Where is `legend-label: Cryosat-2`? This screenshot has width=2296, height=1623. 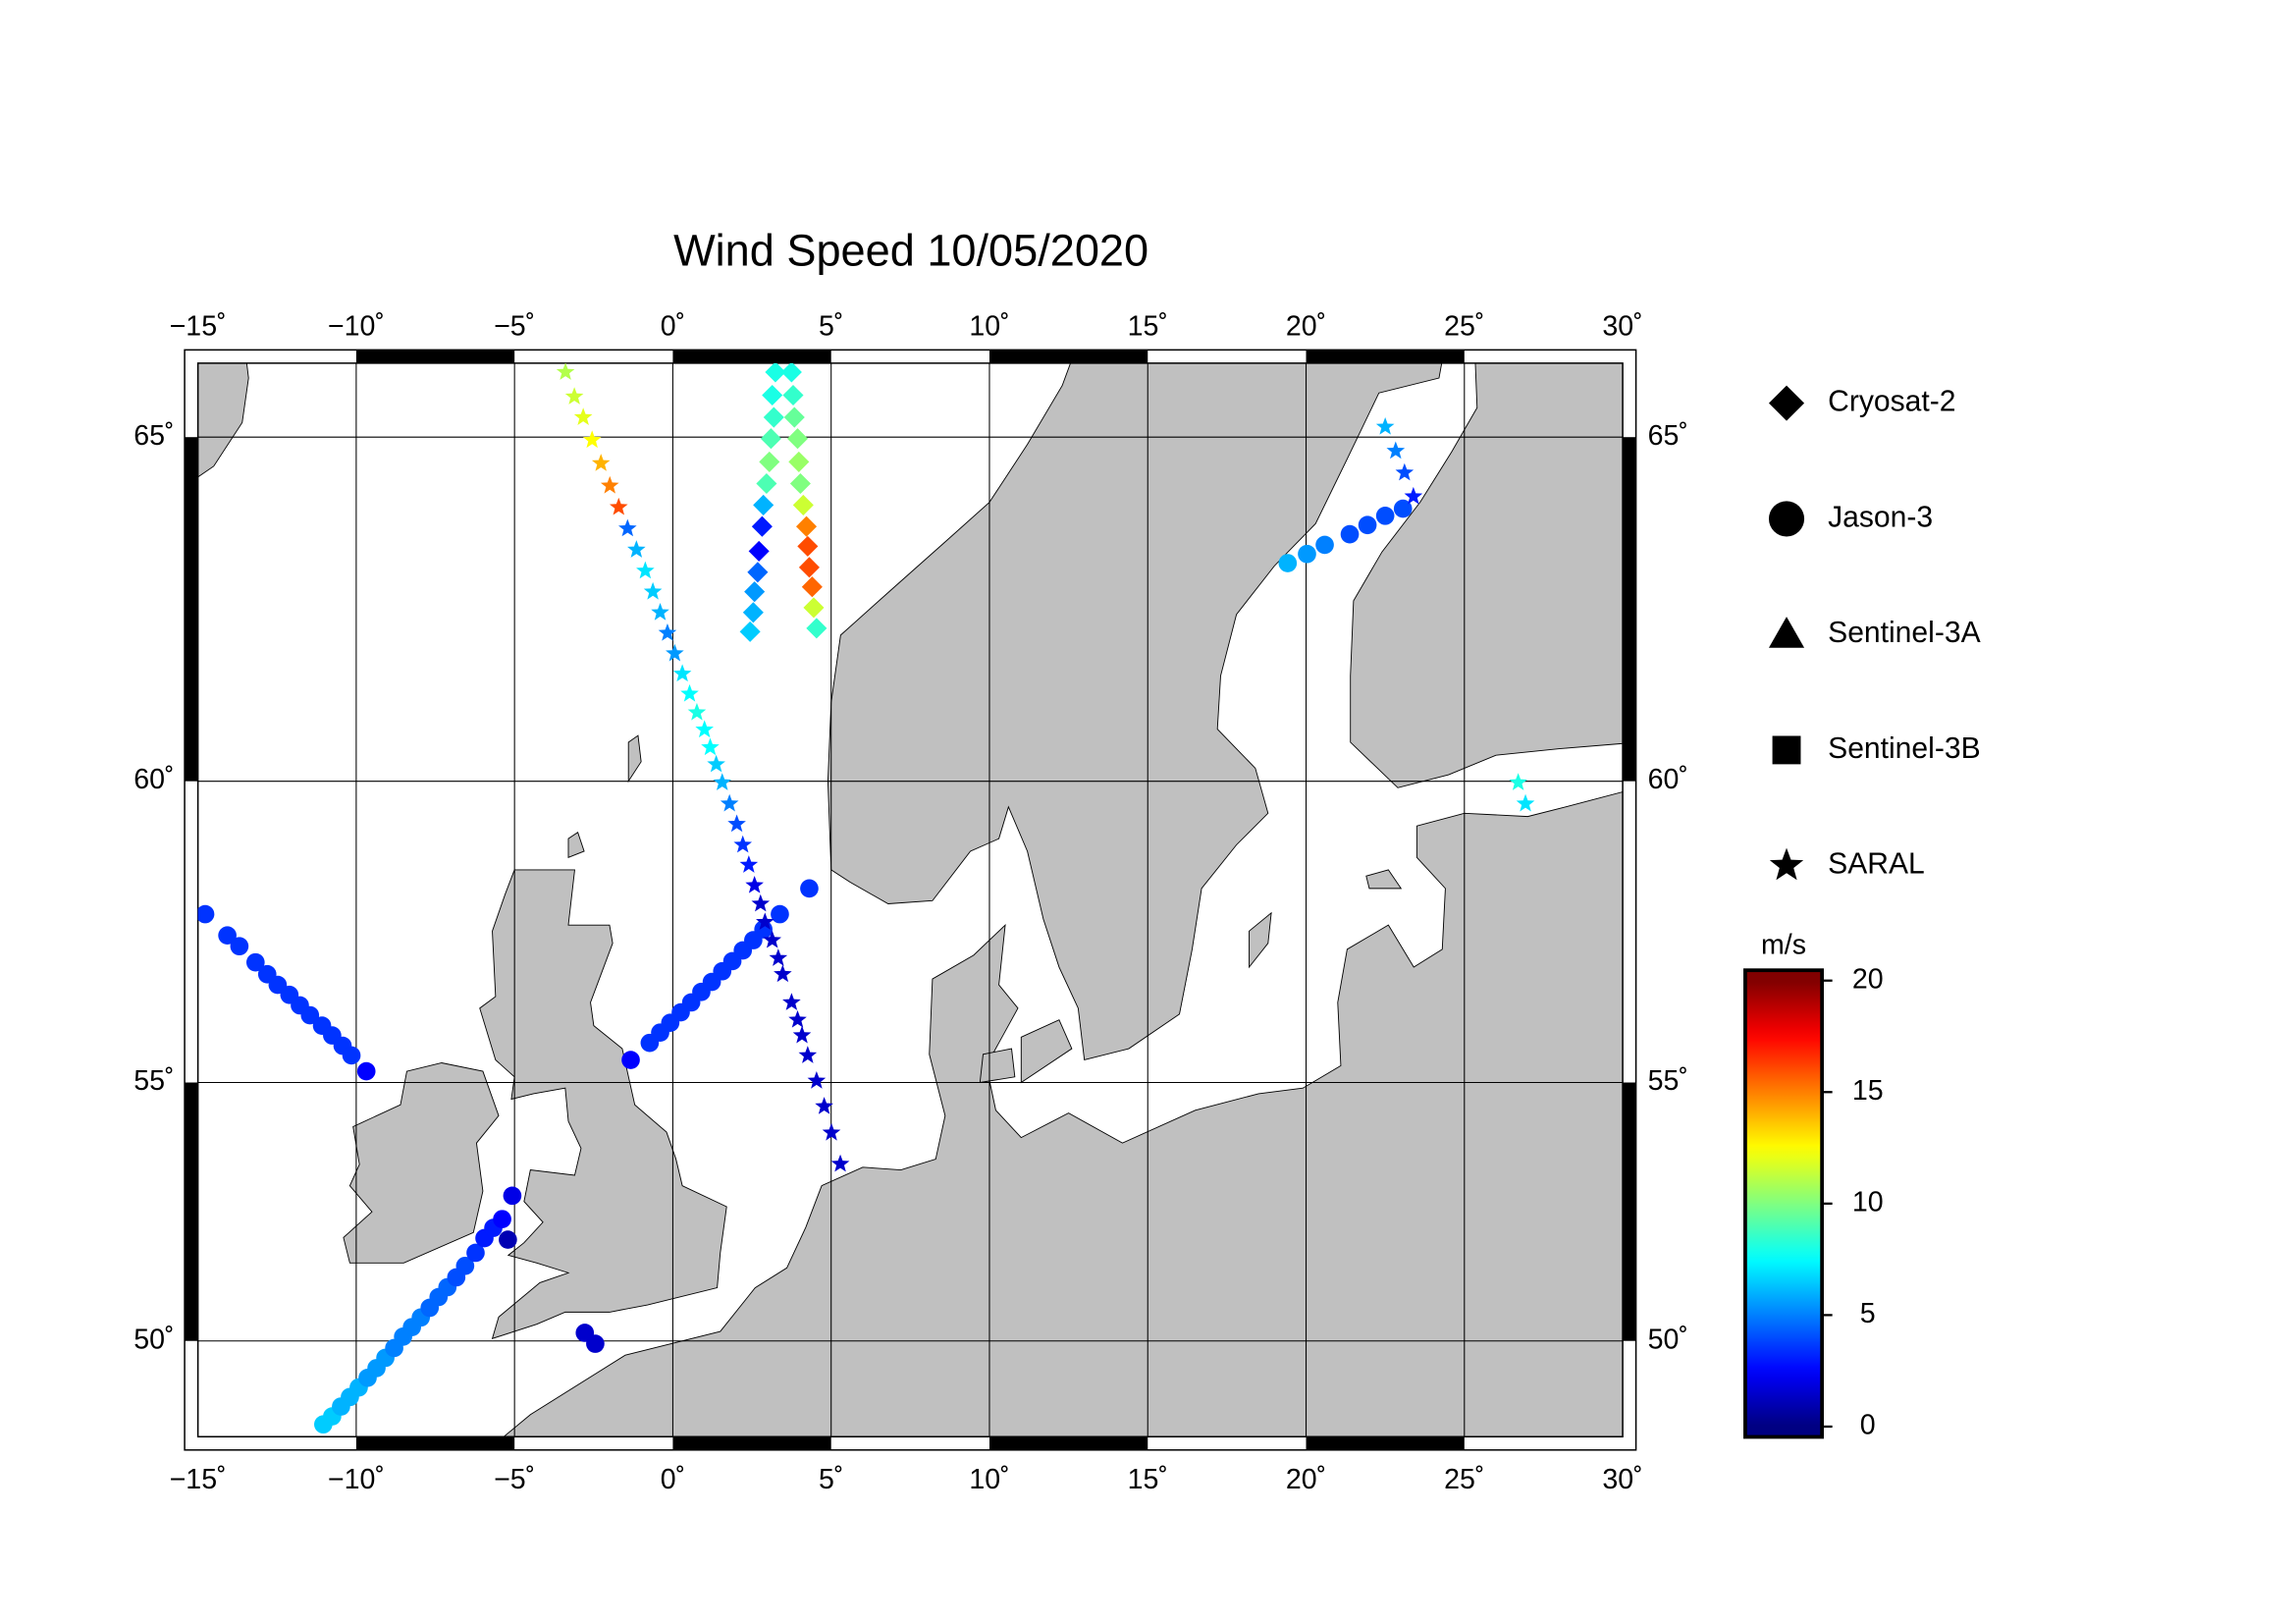 legend-label: Cryosat-2 is located at coordinates (1891, 402).